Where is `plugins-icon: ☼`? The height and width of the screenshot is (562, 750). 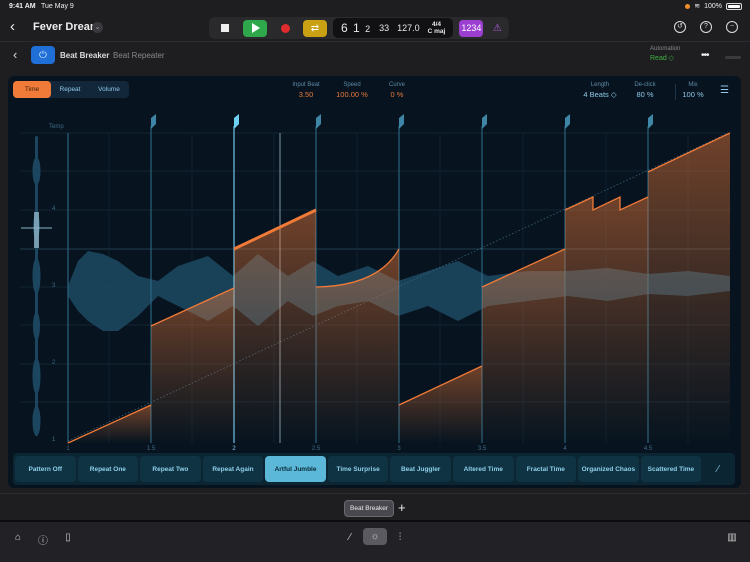 plugins-icon: ☼ is located at coordinates (375, 536).